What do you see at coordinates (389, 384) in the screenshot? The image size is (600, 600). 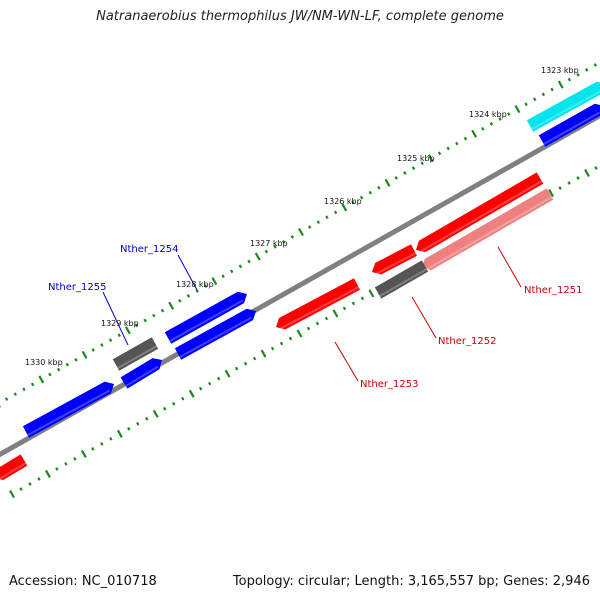 I see `gene-label-nther-1253: Nther_1253` at bounding box center [389, 384].